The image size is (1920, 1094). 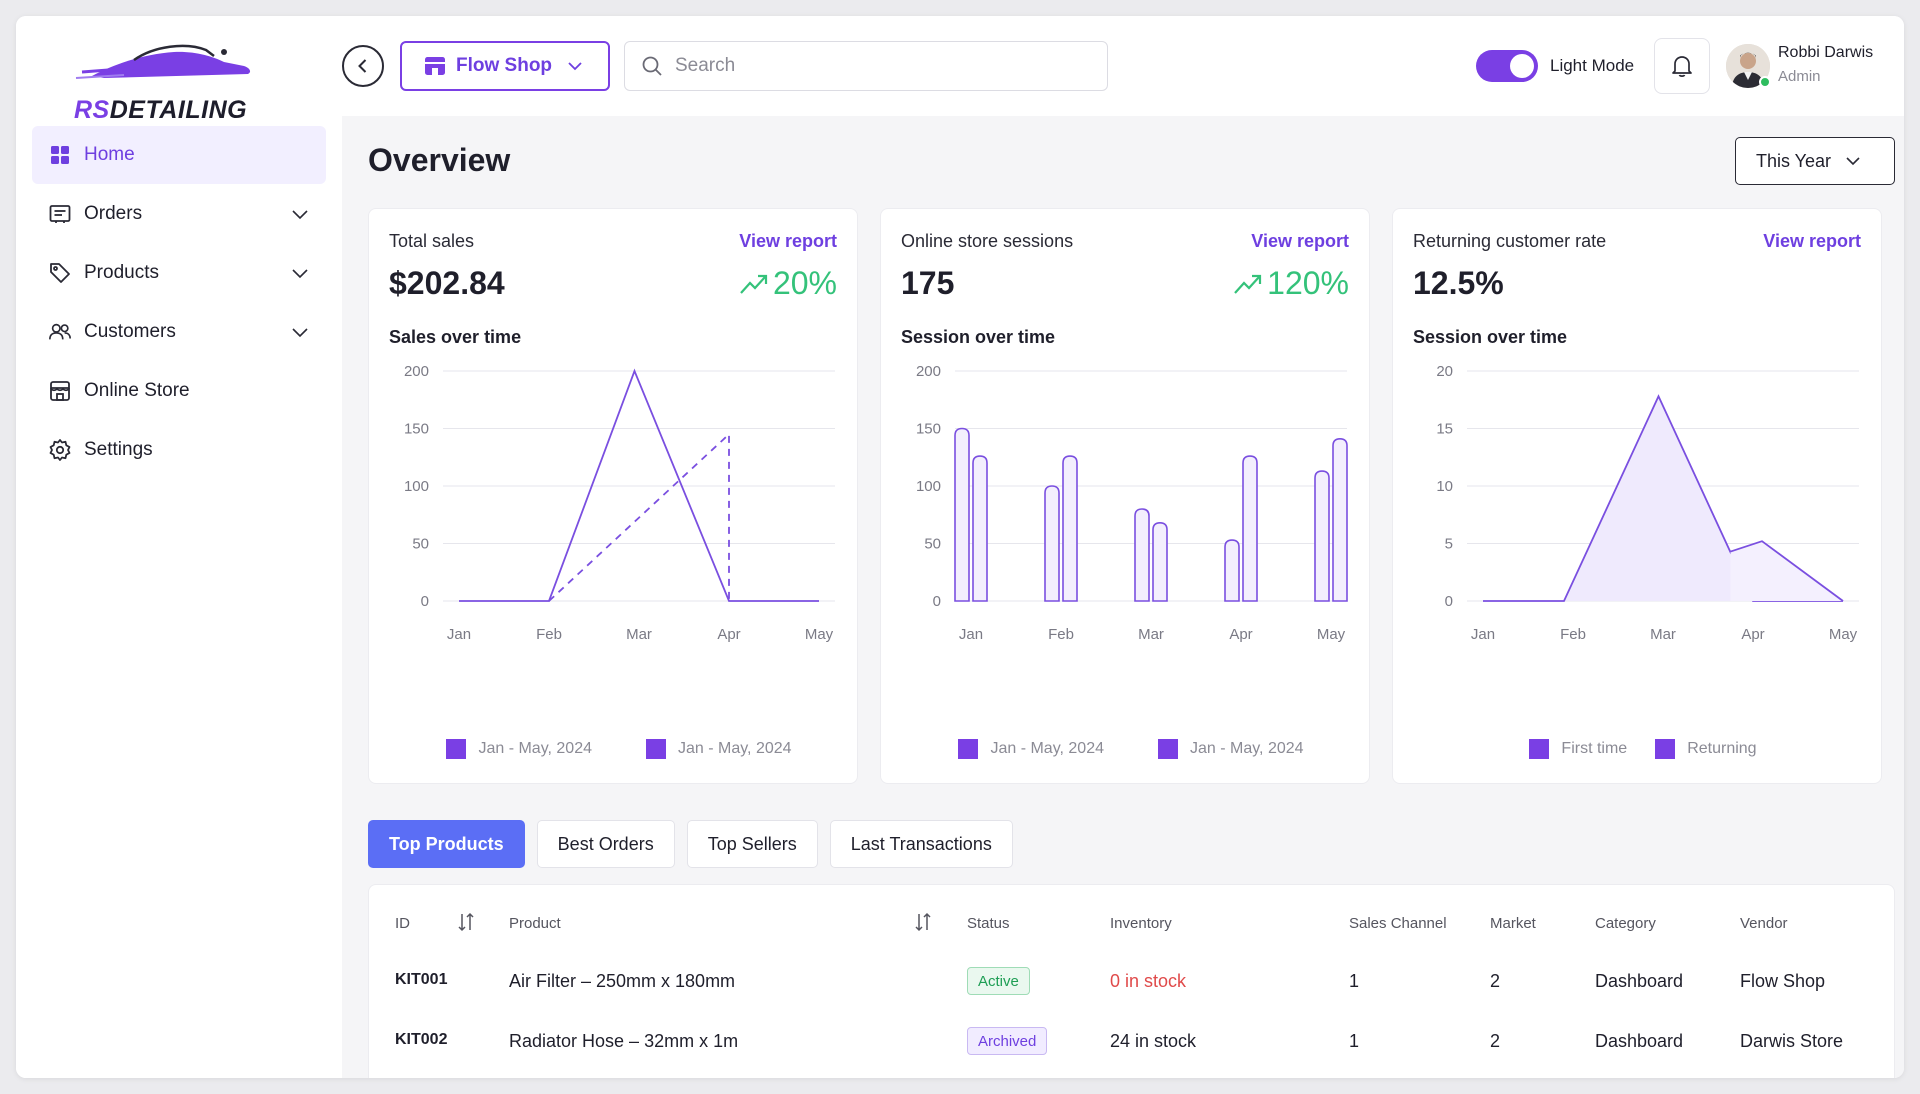 What do you see at coordinates (505, 66) in the screenshot?
I see `shop-selector-button: Flow Shop` at bounding box center [505, 66].